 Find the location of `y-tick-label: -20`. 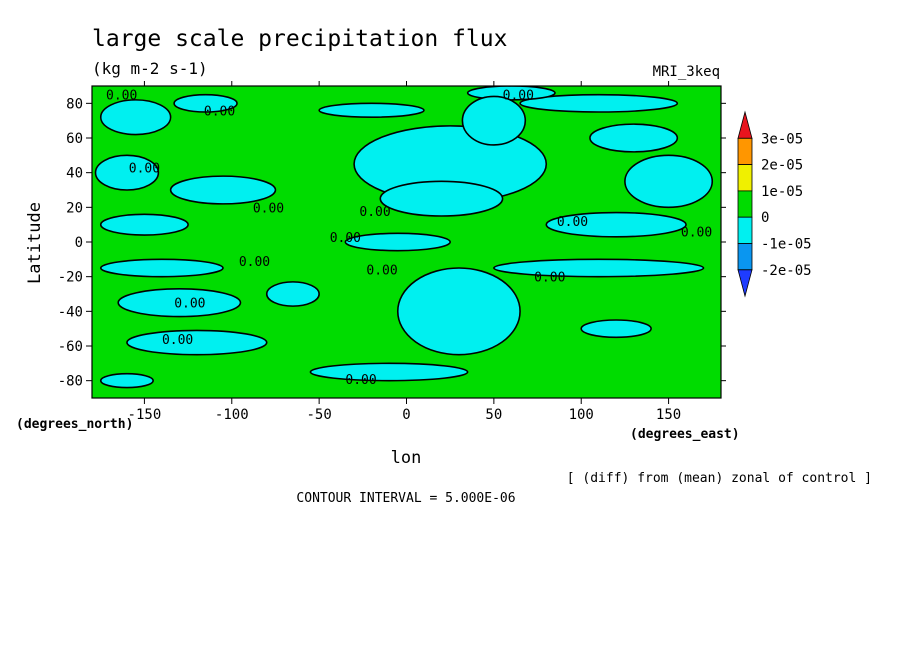

y-tick-label: -20 is located at coordinates (70, 278).